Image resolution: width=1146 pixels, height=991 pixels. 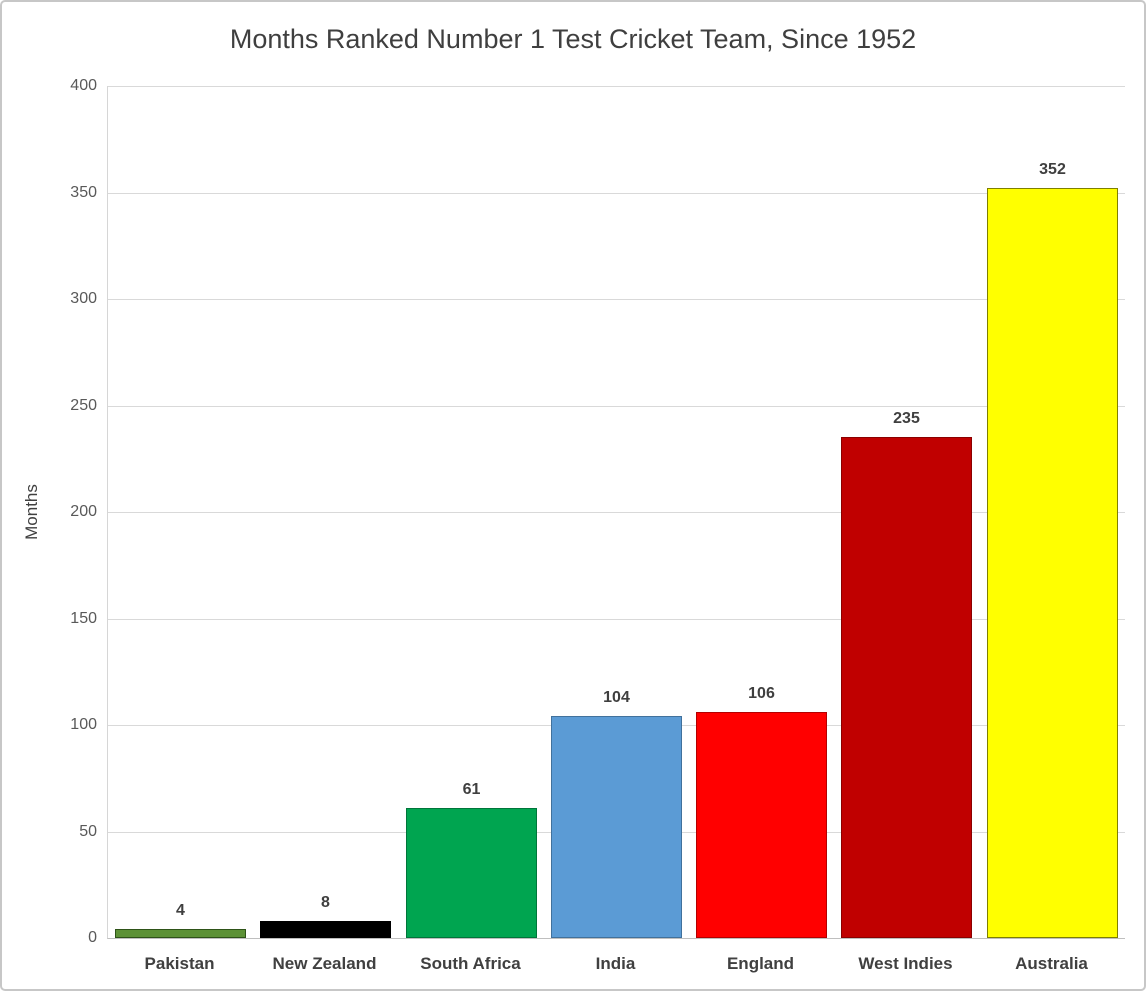 I want to click on bar-australia, so click(x=1052, y=563).